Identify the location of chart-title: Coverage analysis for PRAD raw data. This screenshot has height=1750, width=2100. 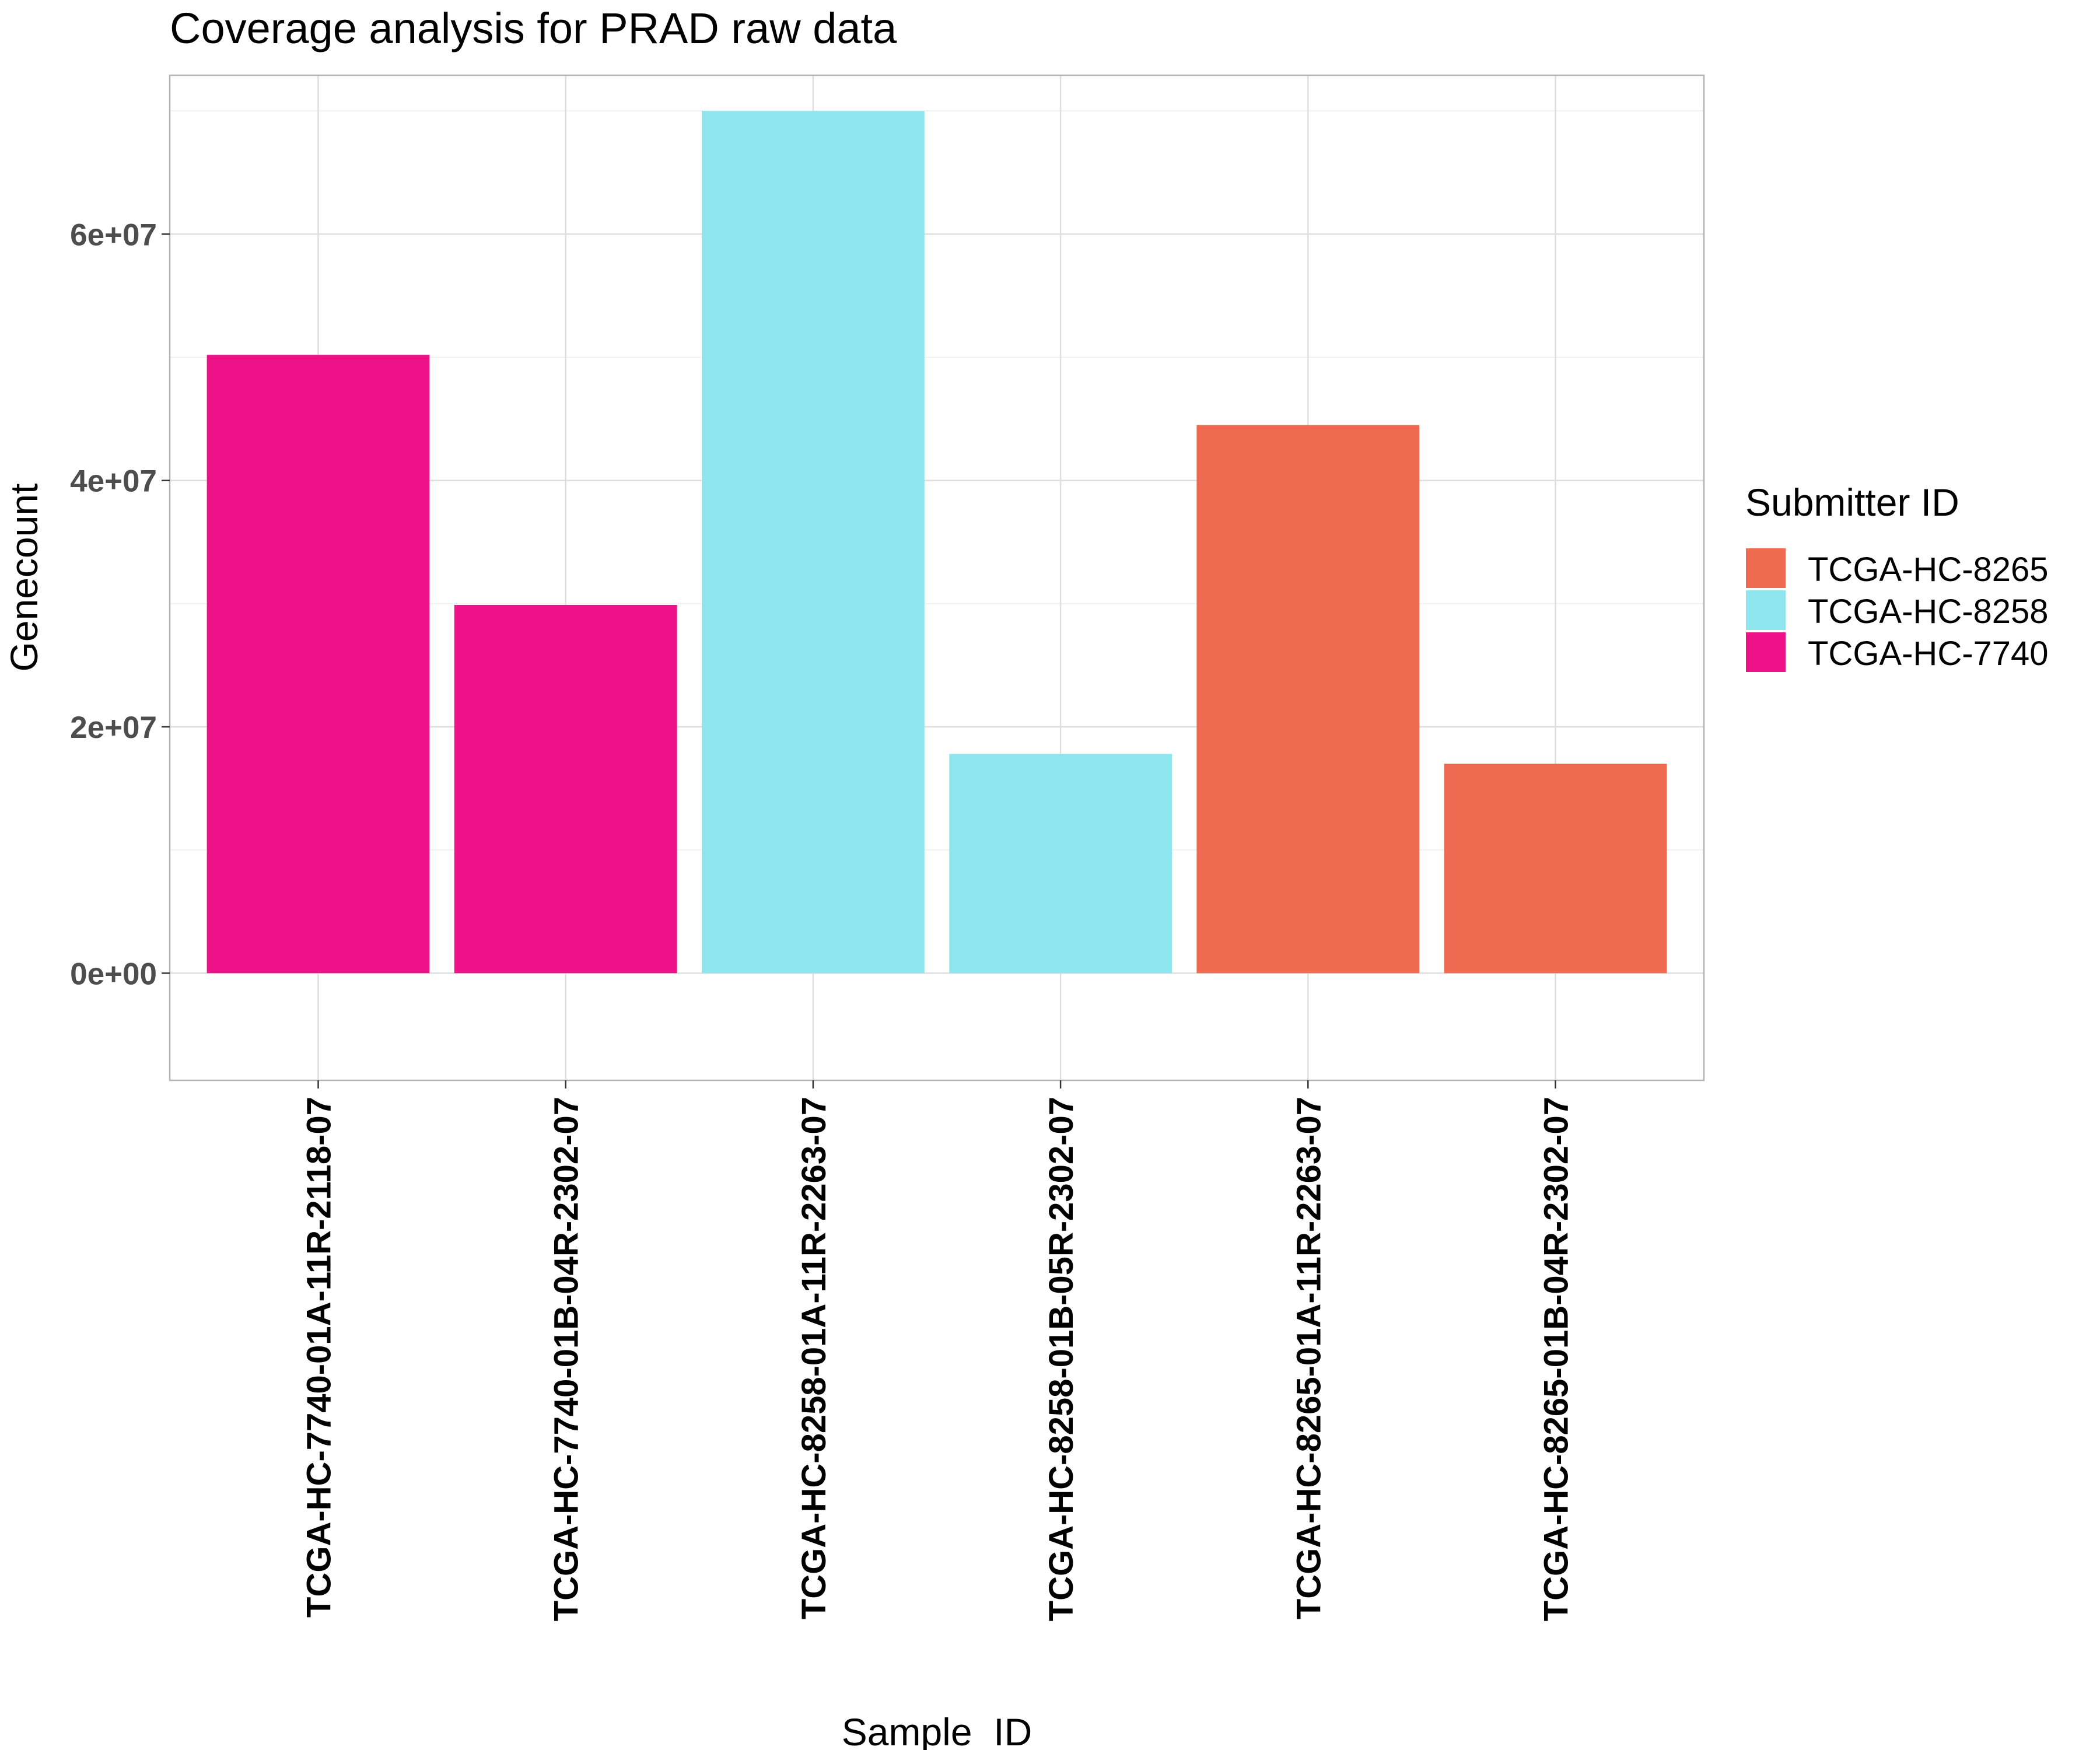
(533, 28).